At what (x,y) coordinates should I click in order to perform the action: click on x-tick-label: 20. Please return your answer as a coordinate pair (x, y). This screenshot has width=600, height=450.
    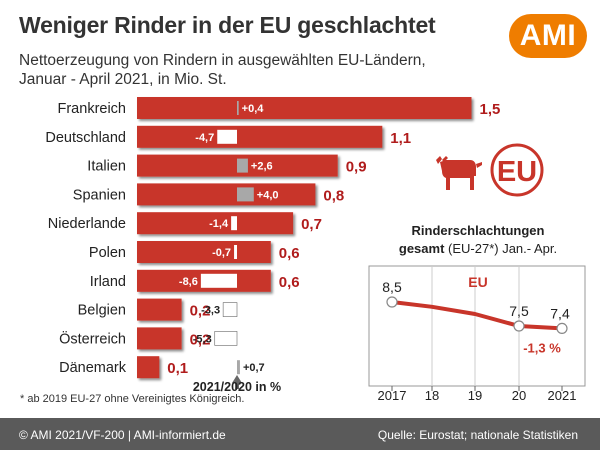
    Looking at the image, I should click on (519, 395).